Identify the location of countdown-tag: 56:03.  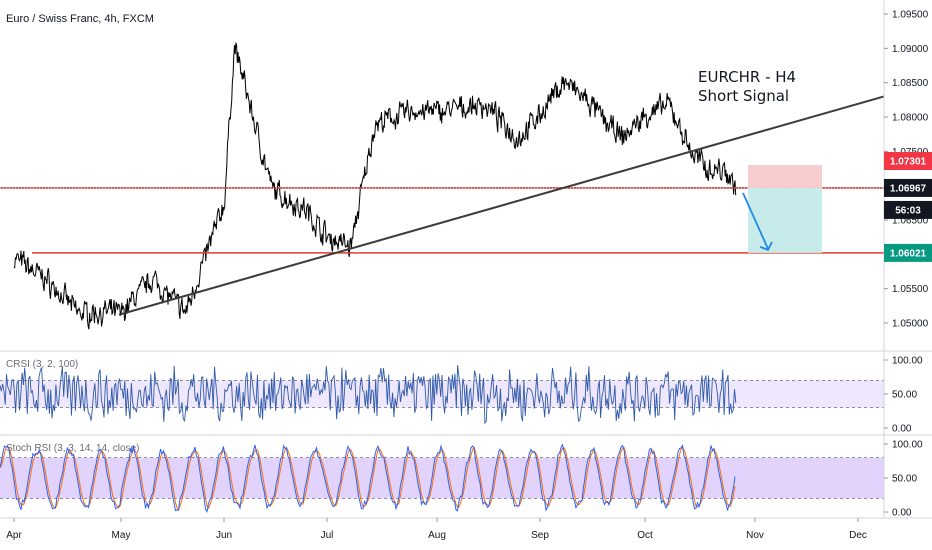
(908, 210).